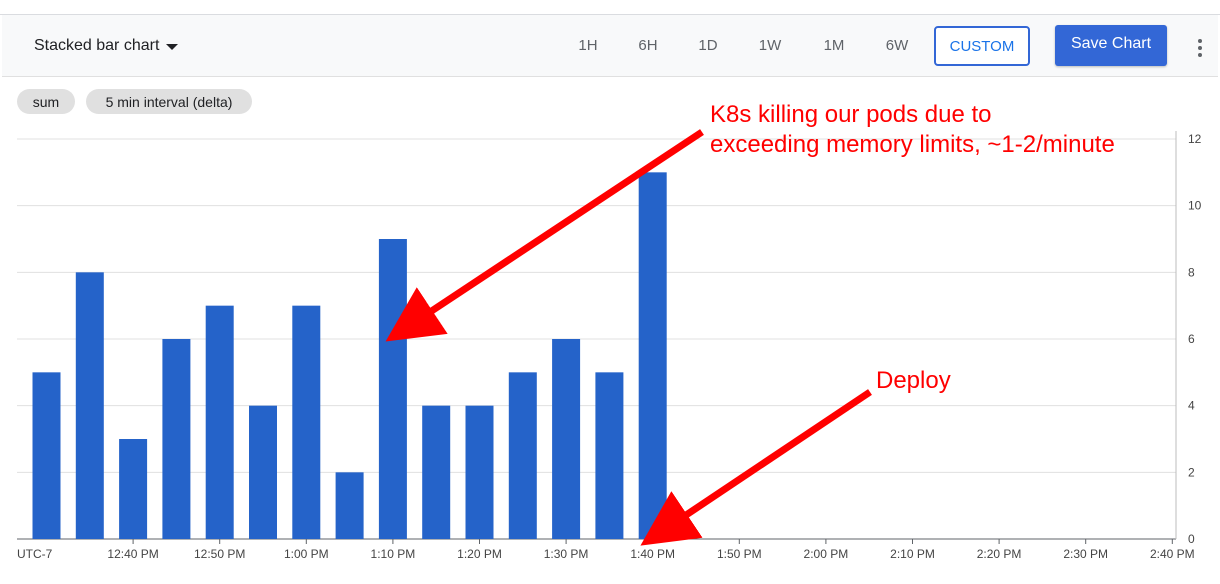 Image resolution: width=1220 pixels, height=584 pixels. I want to click on y-tick-label-3: 6, so click(1191, 339).